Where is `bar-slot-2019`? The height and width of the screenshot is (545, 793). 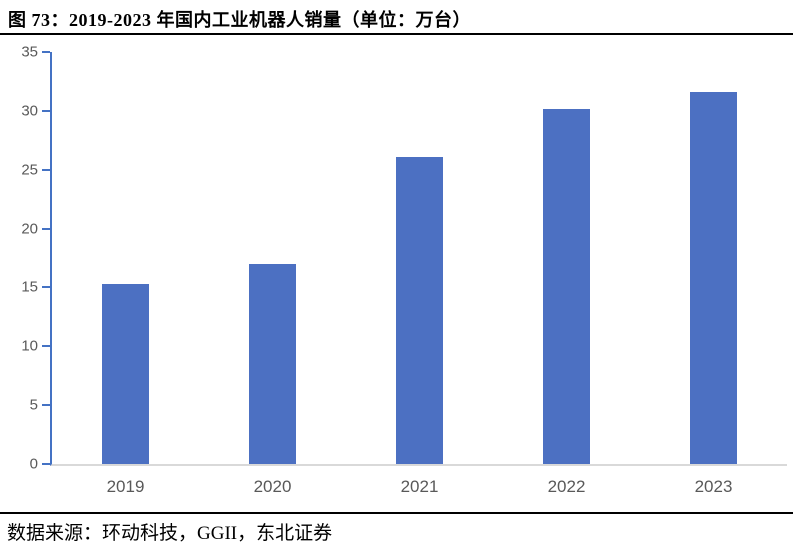
bar-slot-2019 is located at coordinates (125, 258).